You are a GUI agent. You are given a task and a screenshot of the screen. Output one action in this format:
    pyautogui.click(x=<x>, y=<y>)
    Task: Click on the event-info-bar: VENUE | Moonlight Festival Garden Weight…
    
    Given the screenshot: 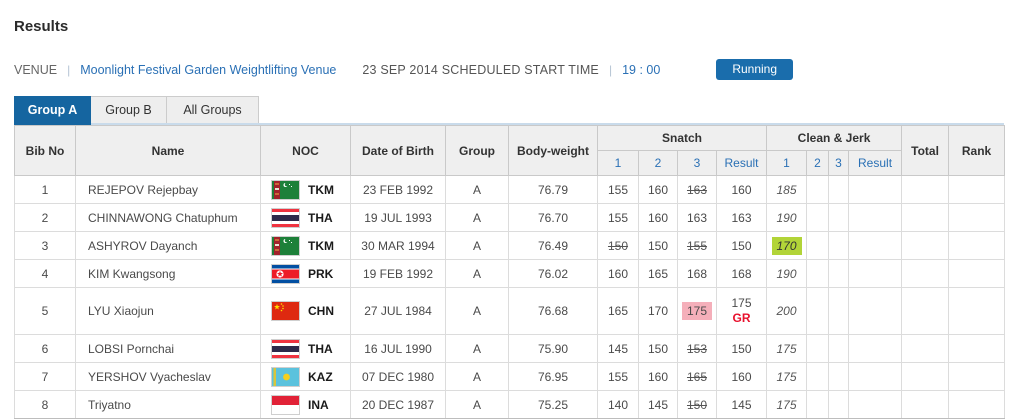 What is the action you would take?
    pyautogui.click(x=509, y=69)
    